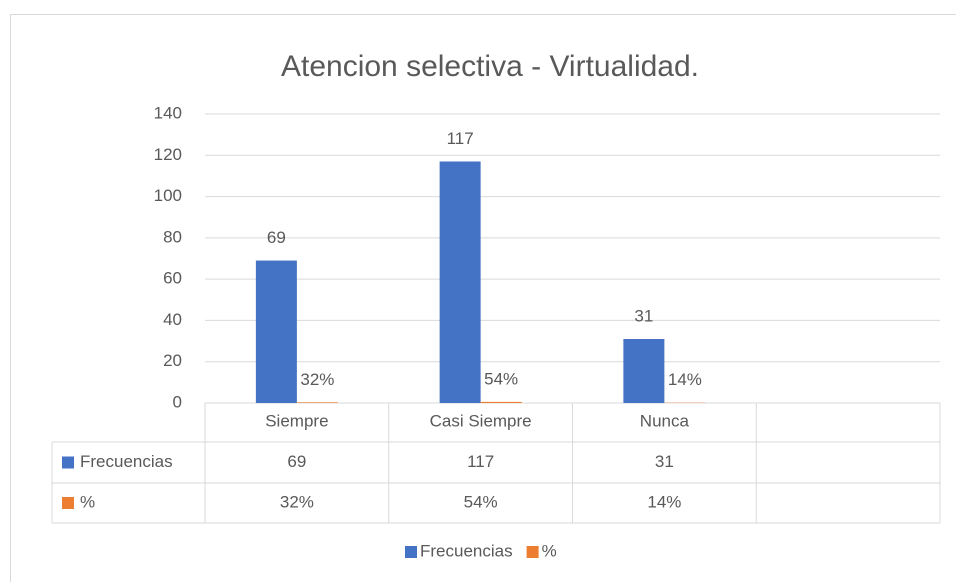  What do you see at coordinates (685, 379) in the screenshot?
I see `data-label: 14%` at bounding box center [685, 379].